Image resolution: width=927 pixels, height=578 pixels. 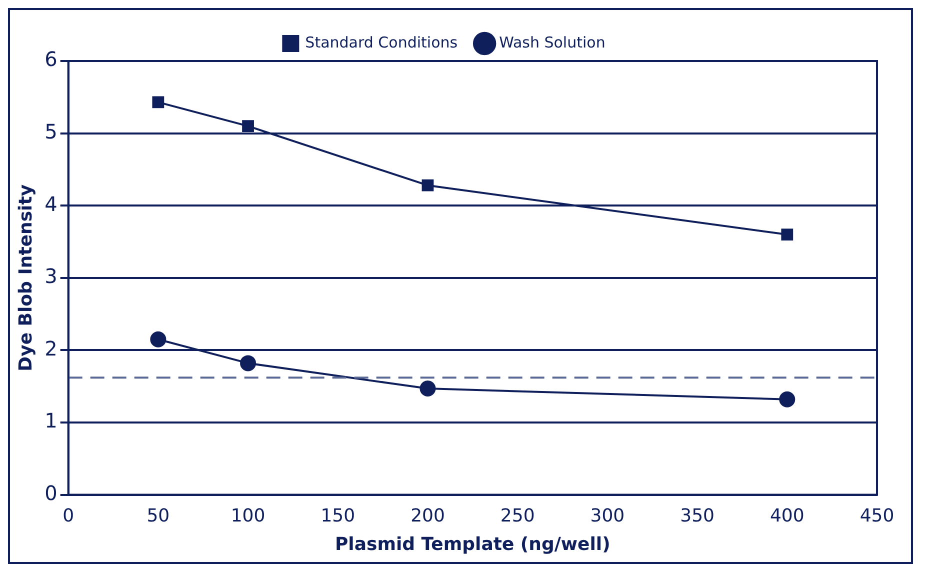 I want to click on x-tick-label: 400, so click(x=787, y=515).